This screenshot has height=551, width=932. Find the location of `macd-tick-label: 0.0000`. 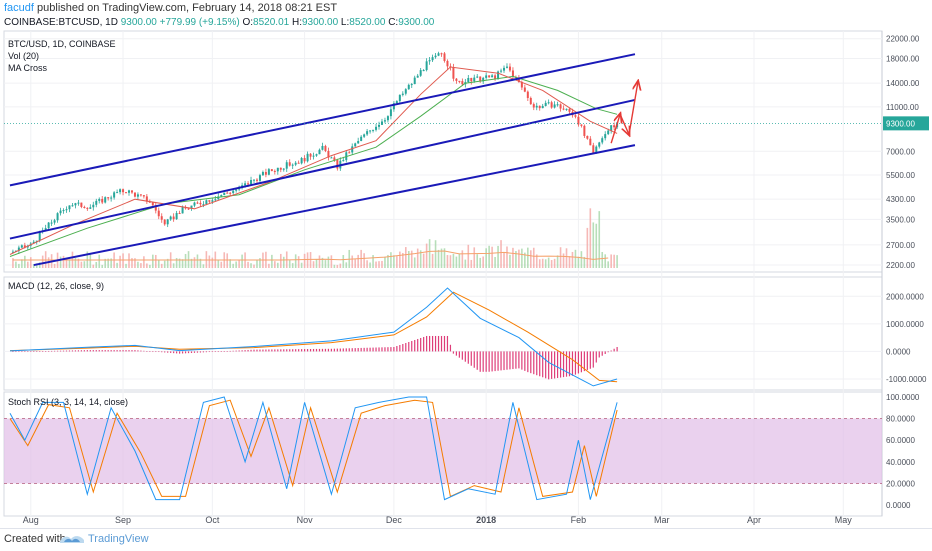

macd-tick-label: 0.0000 is located at coordinates (898, 351).